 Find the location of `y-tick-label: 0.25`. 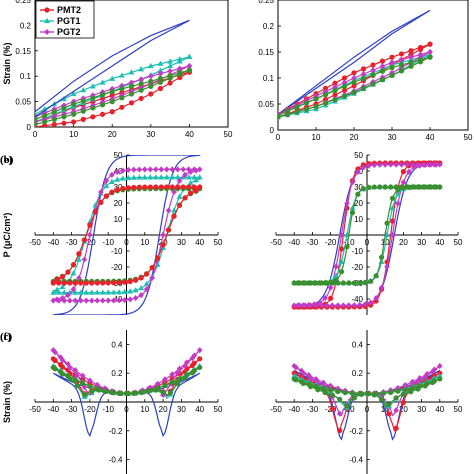

y-tick-label: 0.25 is located at coordinates (23, 2).